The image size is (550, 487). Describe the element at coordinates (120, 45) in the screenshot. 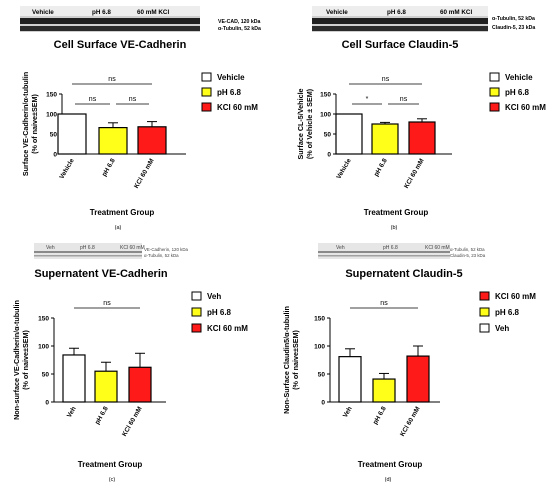

I see `chart-title: Cell Surface VE-Cadherin` at that location.